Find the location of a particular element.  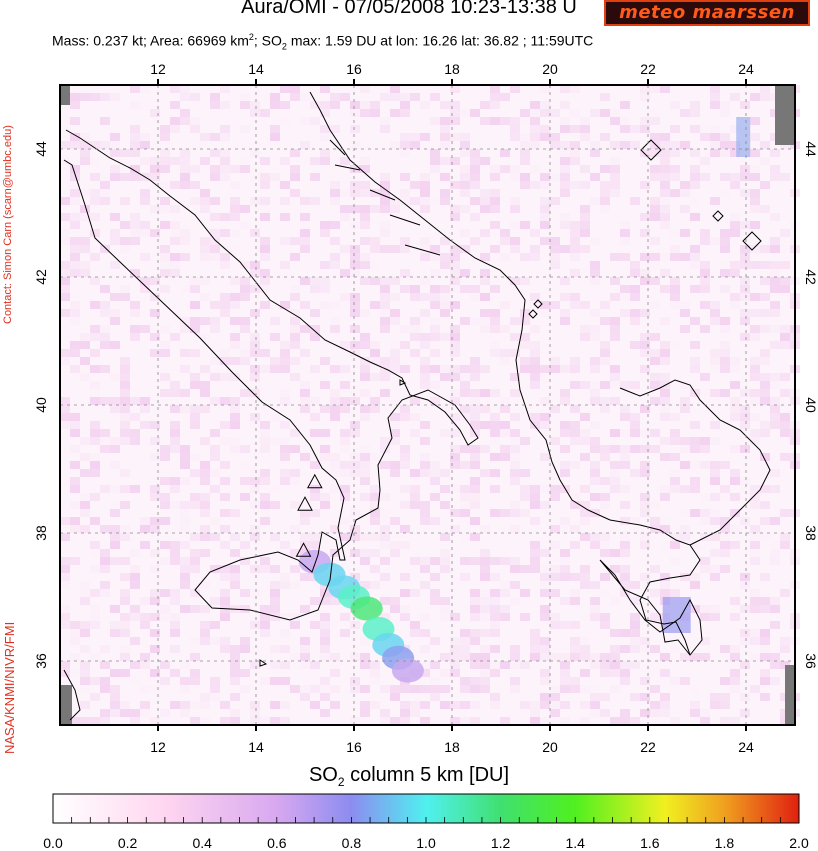

lon-tick-label-top: 22 is located at coordinates (648, 69).